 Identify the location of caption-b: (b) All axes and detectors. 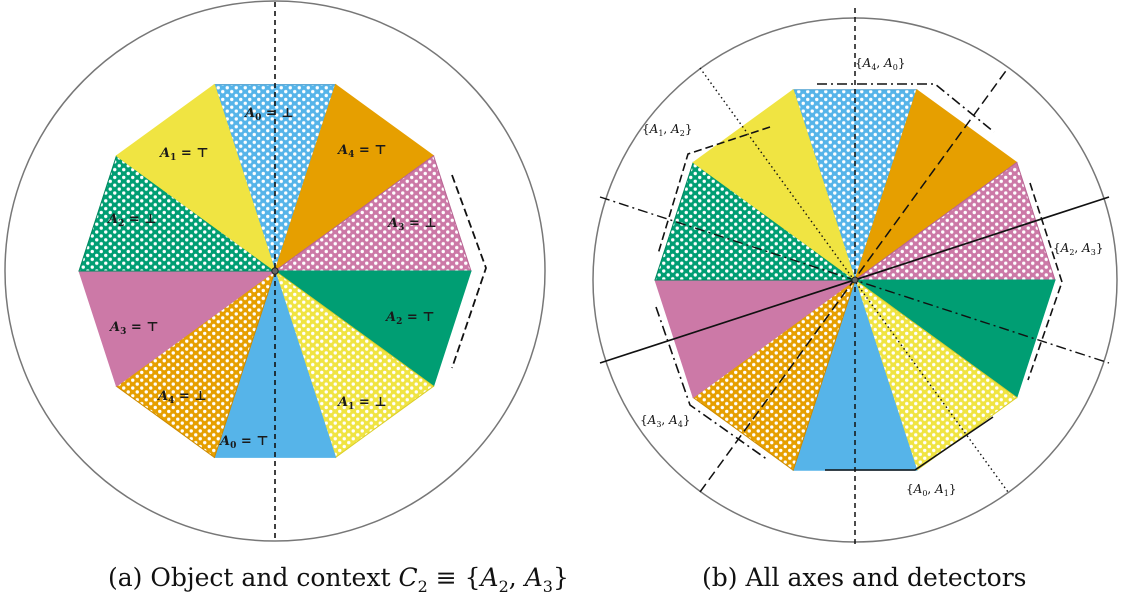
(864, 577).